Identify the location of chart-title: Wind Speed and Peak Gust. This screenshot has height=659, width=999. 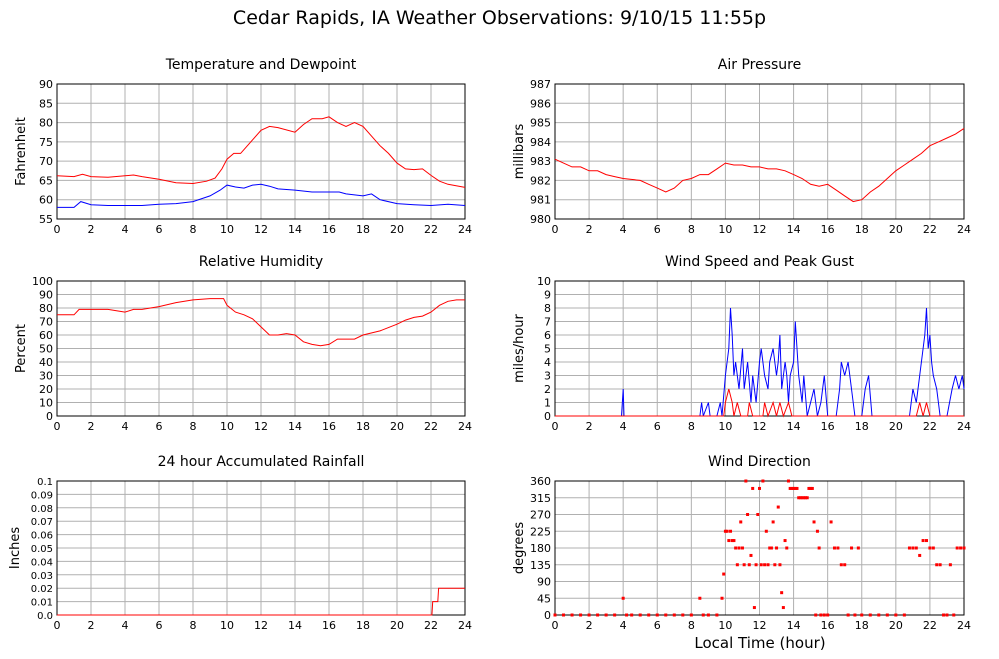
(759, 262).